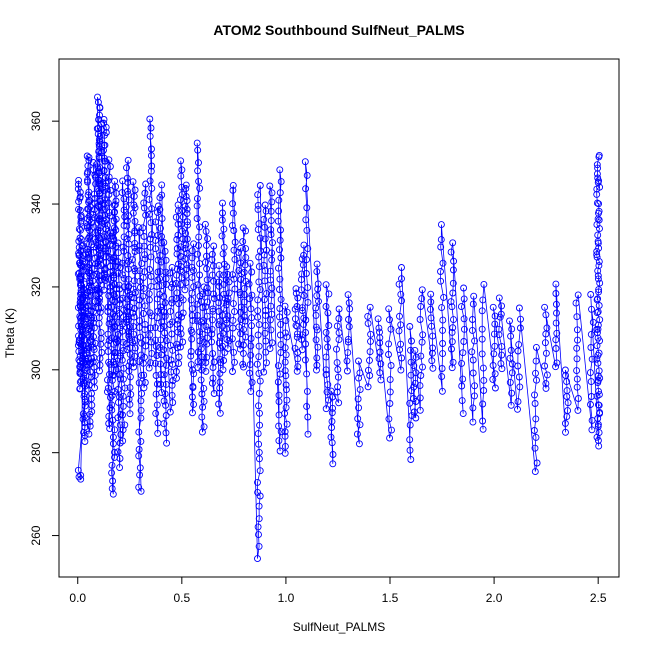 The width and height of the screenshot is (650, 655). What do you see at coordinates (338, 30) in the screenshot?
I see `chart-title: ATOM2 Southbound SulfNeut_PALMS` at bounding box center [338, 30].